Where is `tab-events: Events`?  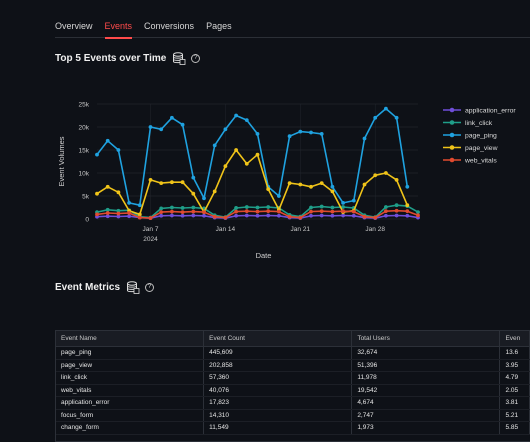
tab-events: Events is located at coordinates (118, 27).